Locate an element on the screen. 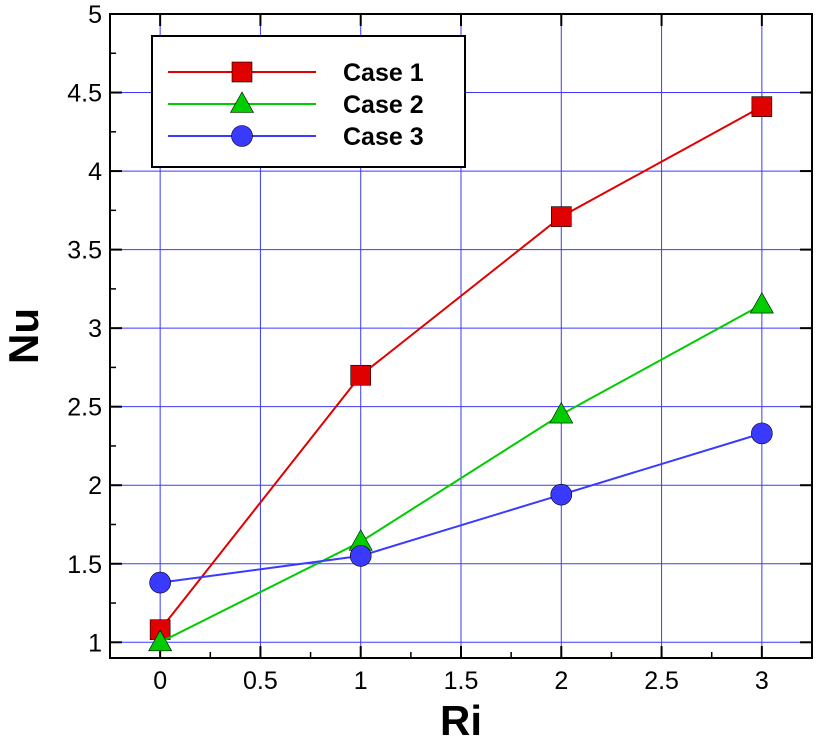  y-tick-label: 2.5 is located at coordinates (84, 408).